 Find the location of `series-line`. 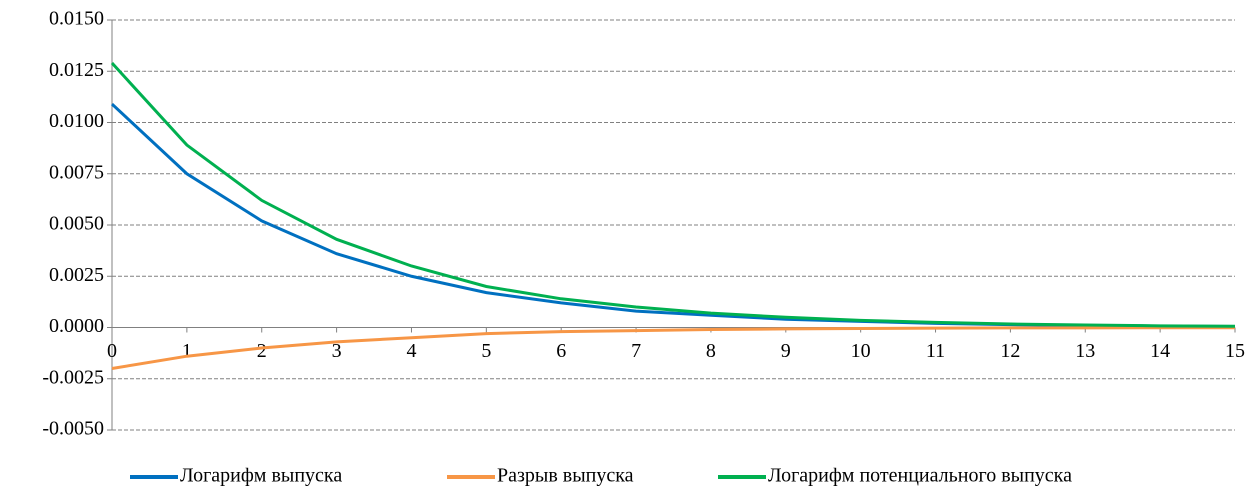

series-line is located at coordinates (673, 348).